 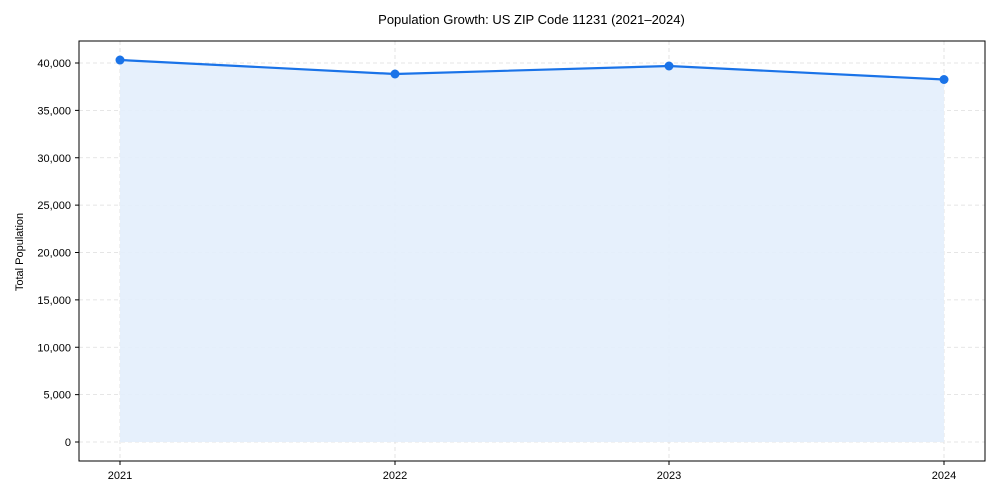 I want to click on x-tick-label: 2022, so click(x=395, y=476).